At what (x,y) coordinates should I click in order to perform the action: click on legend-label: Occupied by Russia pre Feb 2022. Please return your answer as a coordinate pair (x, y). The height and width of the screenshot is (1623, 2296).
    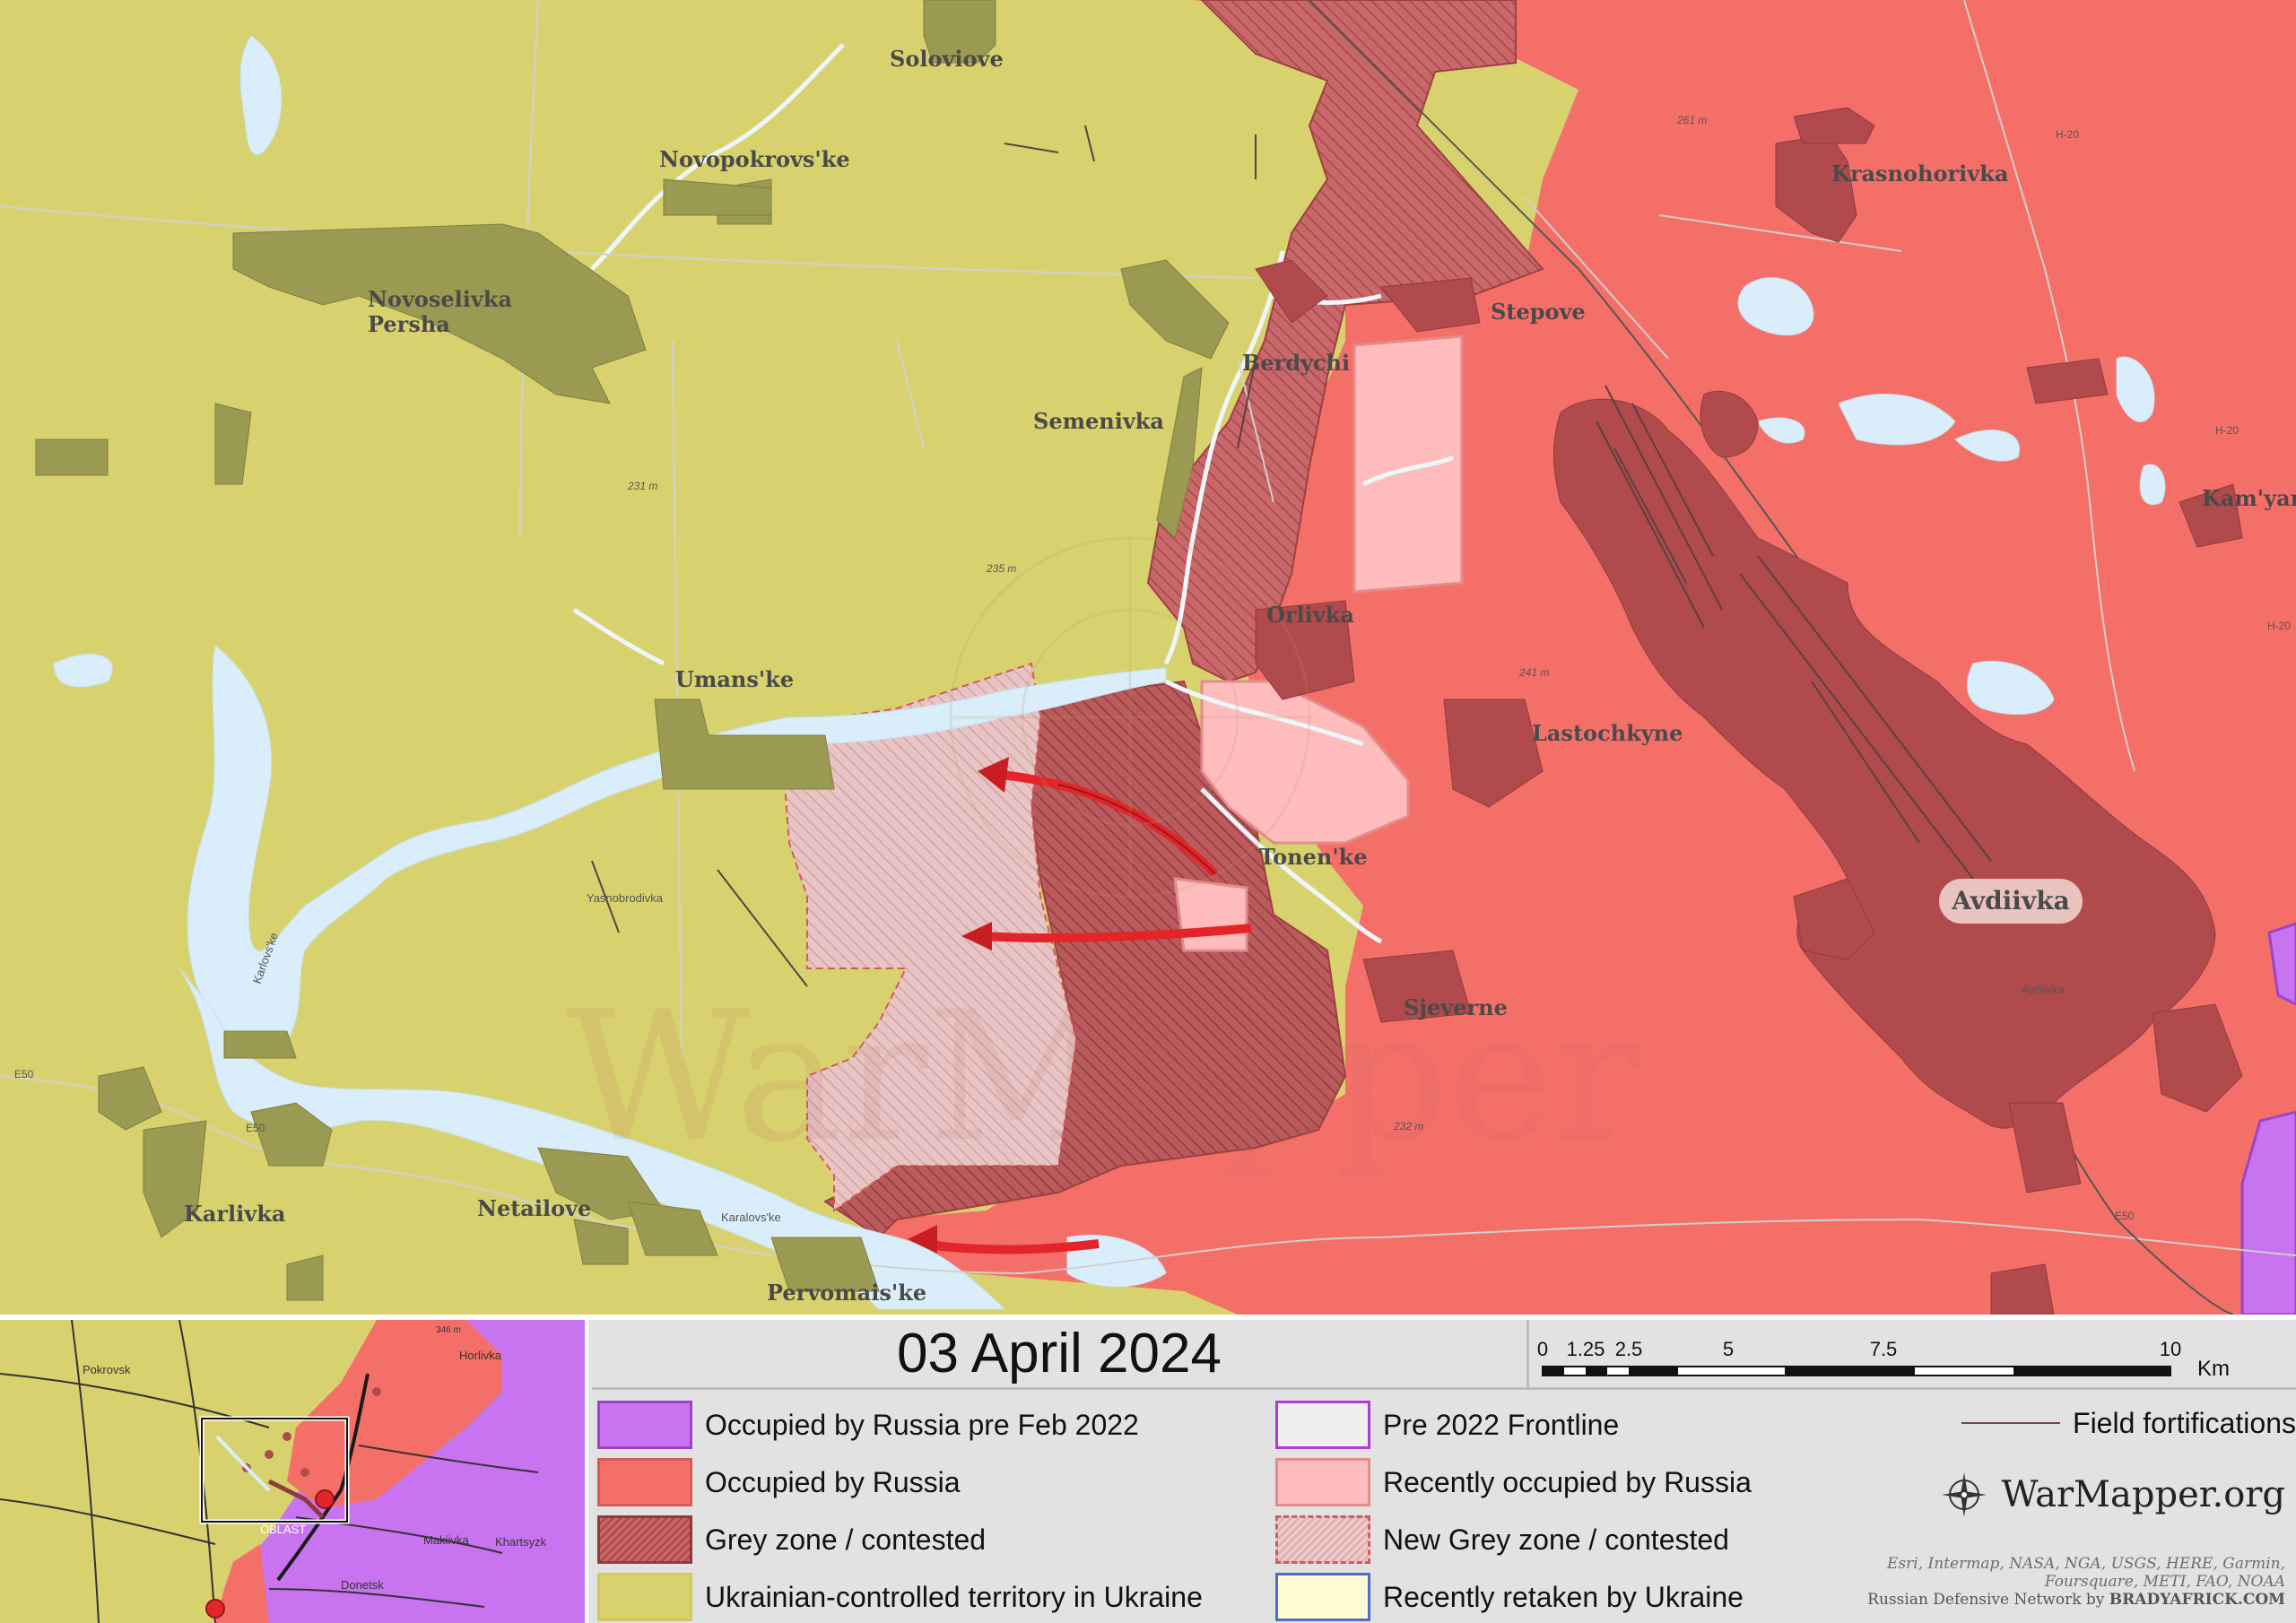
    Looking at the image, I should click on (922, 1424).